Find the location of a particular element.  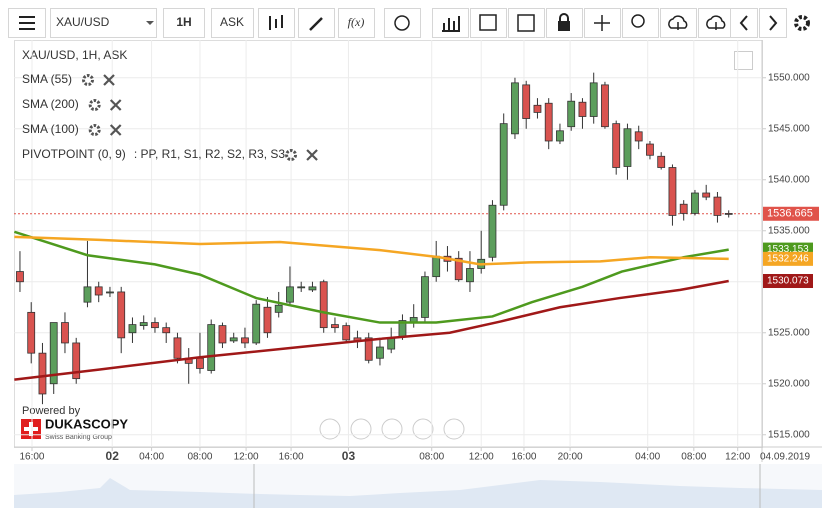

scroll-right is located at coordinates (454, 429).